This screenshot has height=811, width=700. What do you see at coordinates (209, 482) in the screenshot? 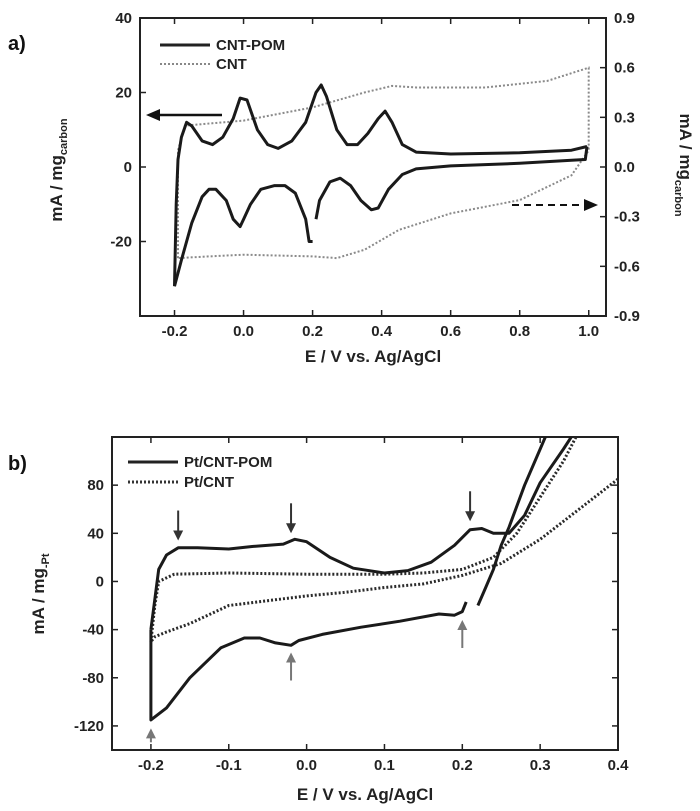
I see `legend-label-pt-cnt: Pt/CNT` at bounding box center [209, 482].